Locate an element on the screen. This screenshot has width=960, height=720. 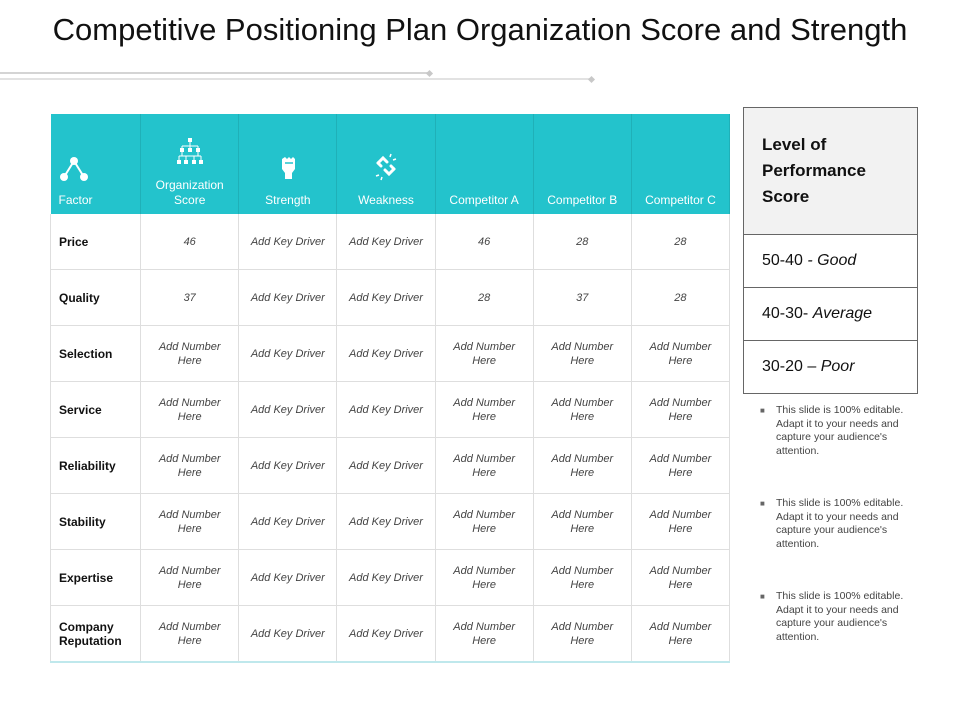
level-label: Poor is located at coordinates (837, 366).